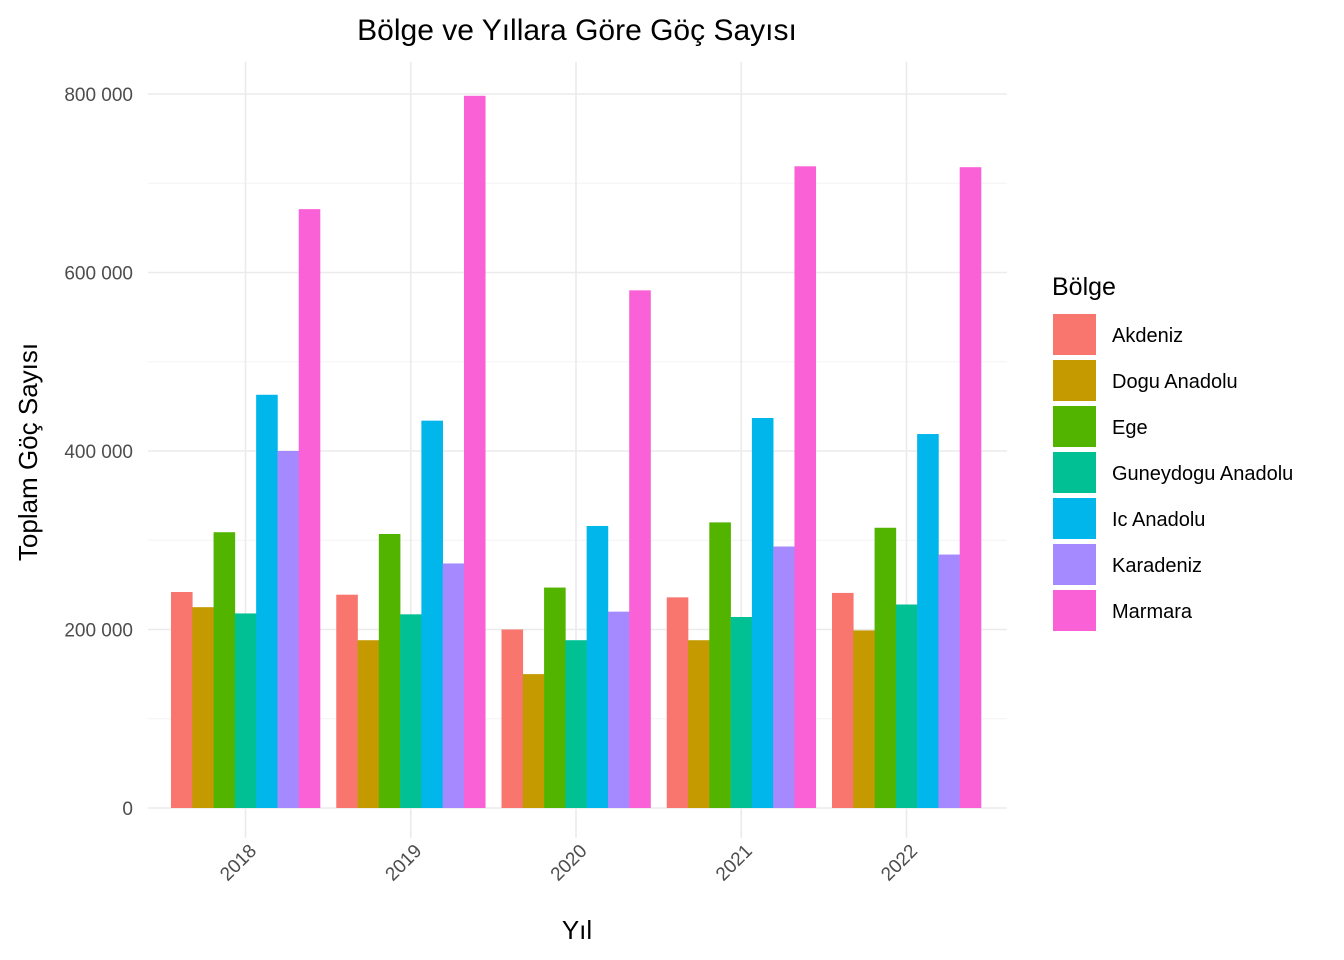  What do you see at coordinates (1175, 382) in the screenshot?
I see `legend-label: Dogu Anadolu` at bounding box center [1175, 382].